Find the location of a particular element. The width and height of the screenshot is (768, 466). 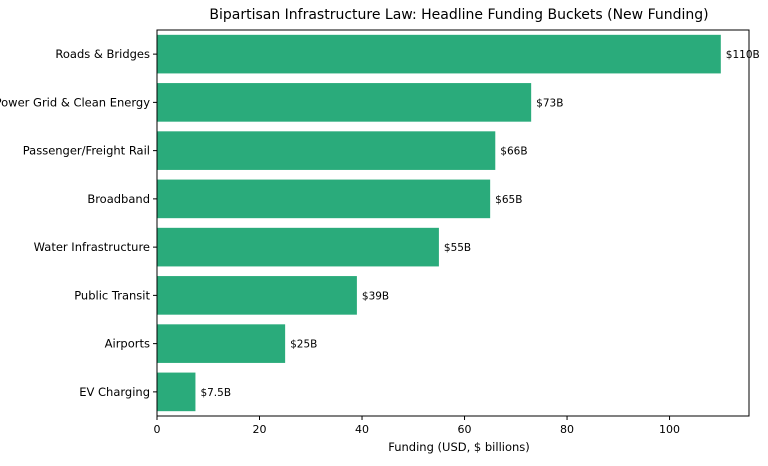

y-tick-label: Passenger/Freight Rail is located at coordinates (86, 151).